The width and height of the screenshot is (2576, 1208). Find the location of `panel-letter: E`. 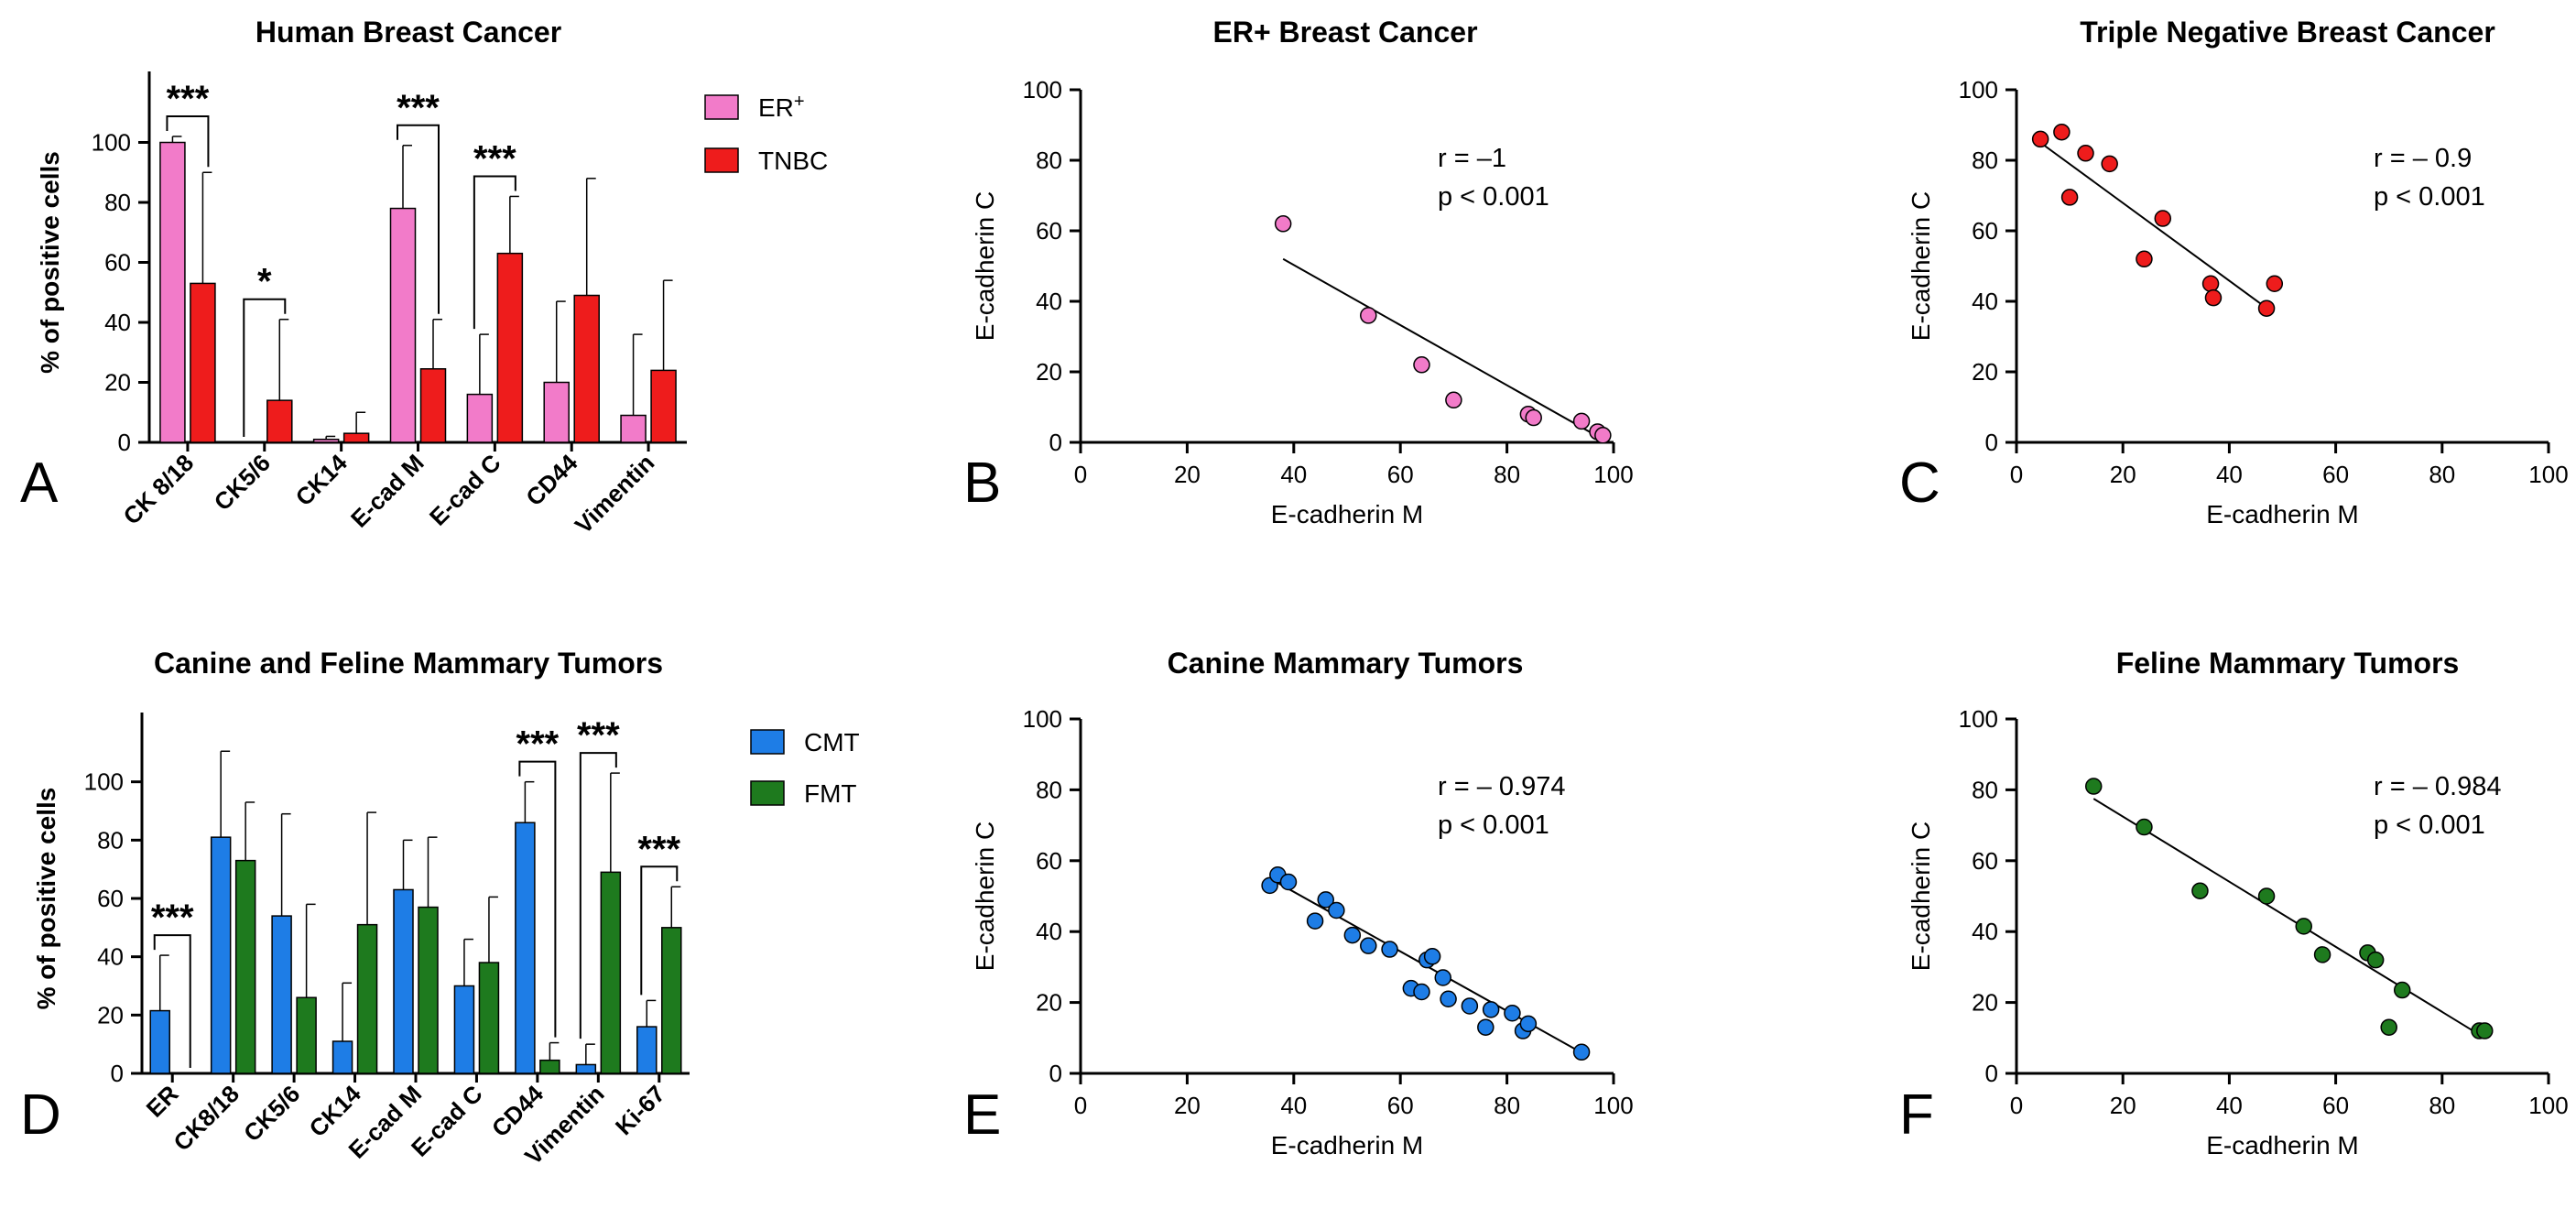

panel-letter: E is located at coordinates (982, 1115).